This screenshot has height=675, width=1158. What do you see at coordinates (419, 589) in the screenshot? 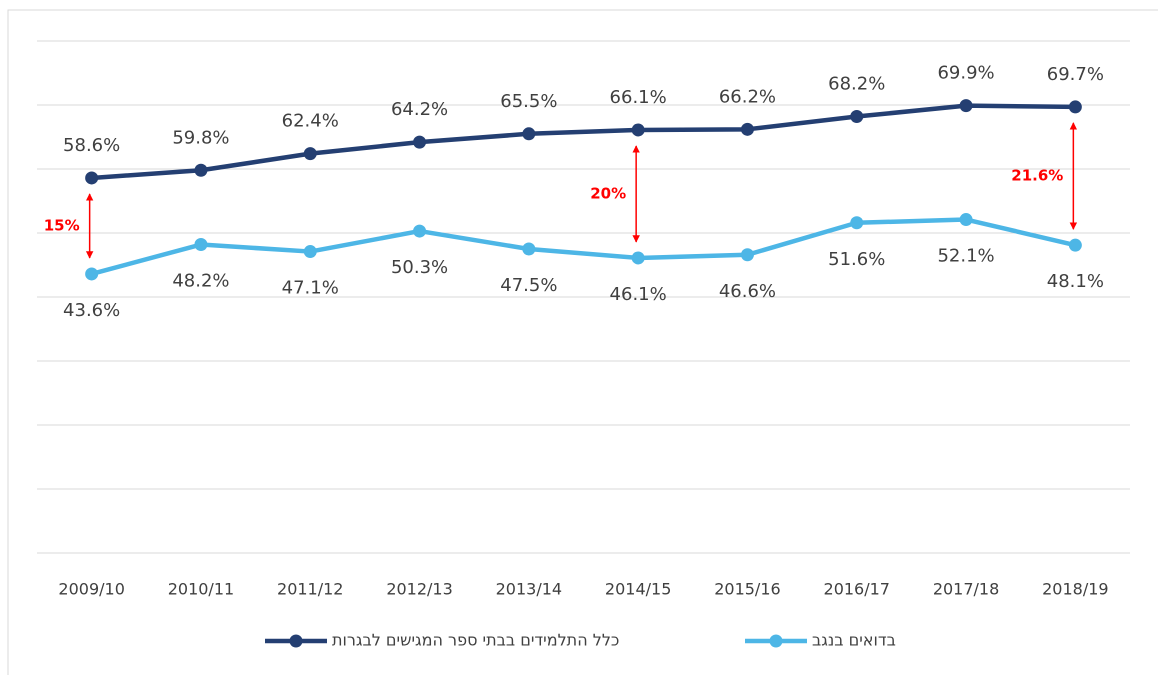
I see `x-tick-label: 2012/13` at bounding box center [419, 589].